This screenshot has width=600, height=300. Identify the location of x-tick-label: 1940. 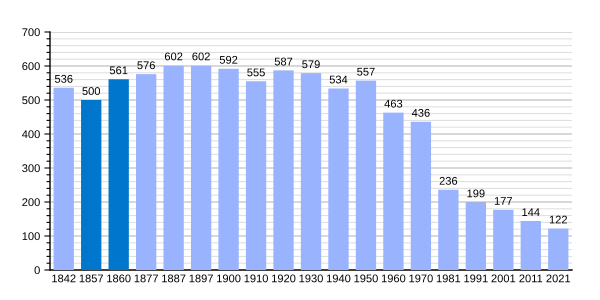
(338, 278).